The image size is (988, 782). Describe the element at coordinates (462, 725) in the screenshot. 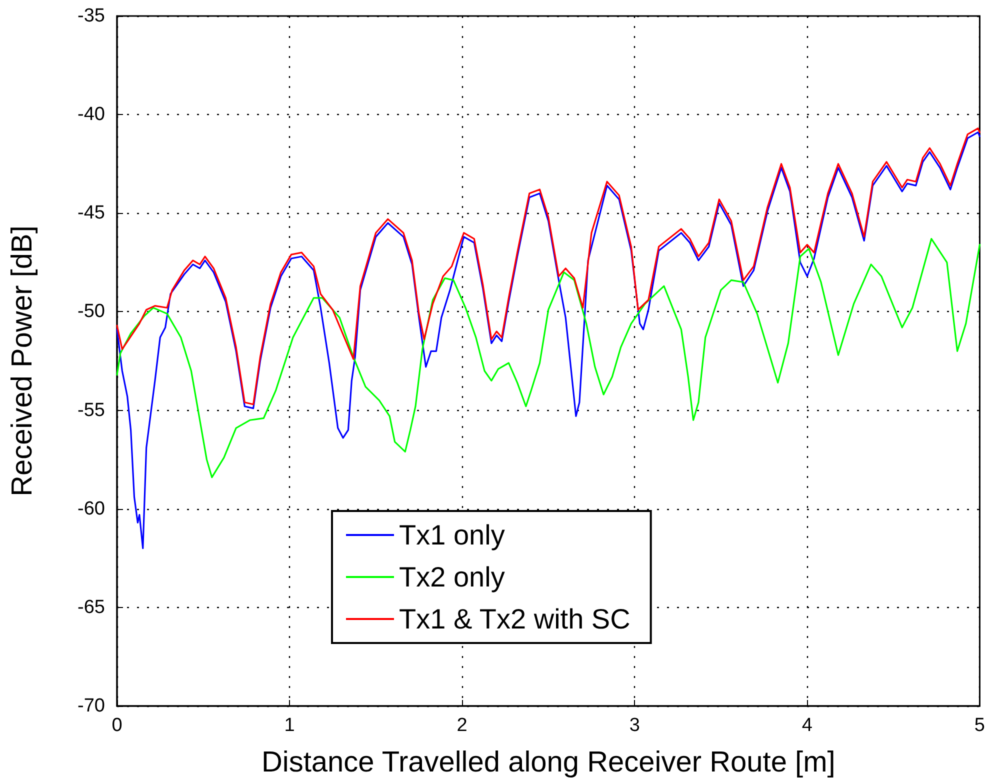

I see `x-tick-label: 2` at that location.